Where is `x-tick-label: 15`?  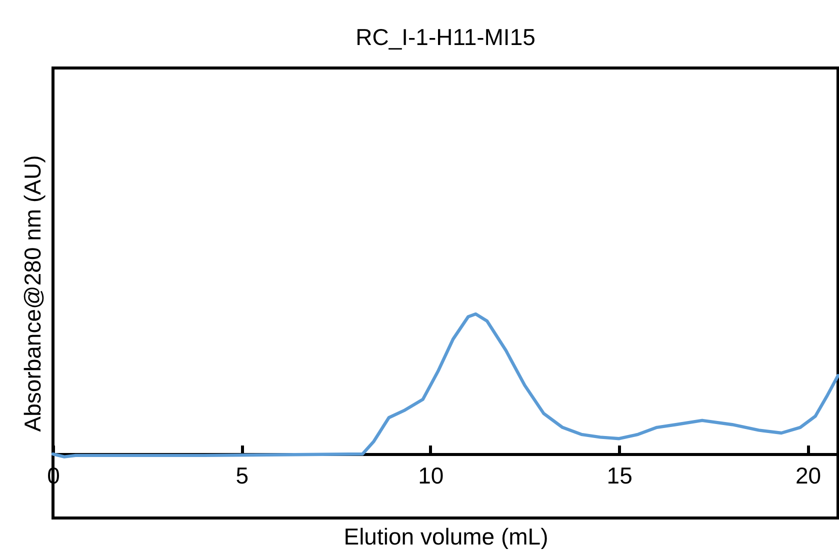
x-tick-label: 15 is located at coordinates (619, 475).